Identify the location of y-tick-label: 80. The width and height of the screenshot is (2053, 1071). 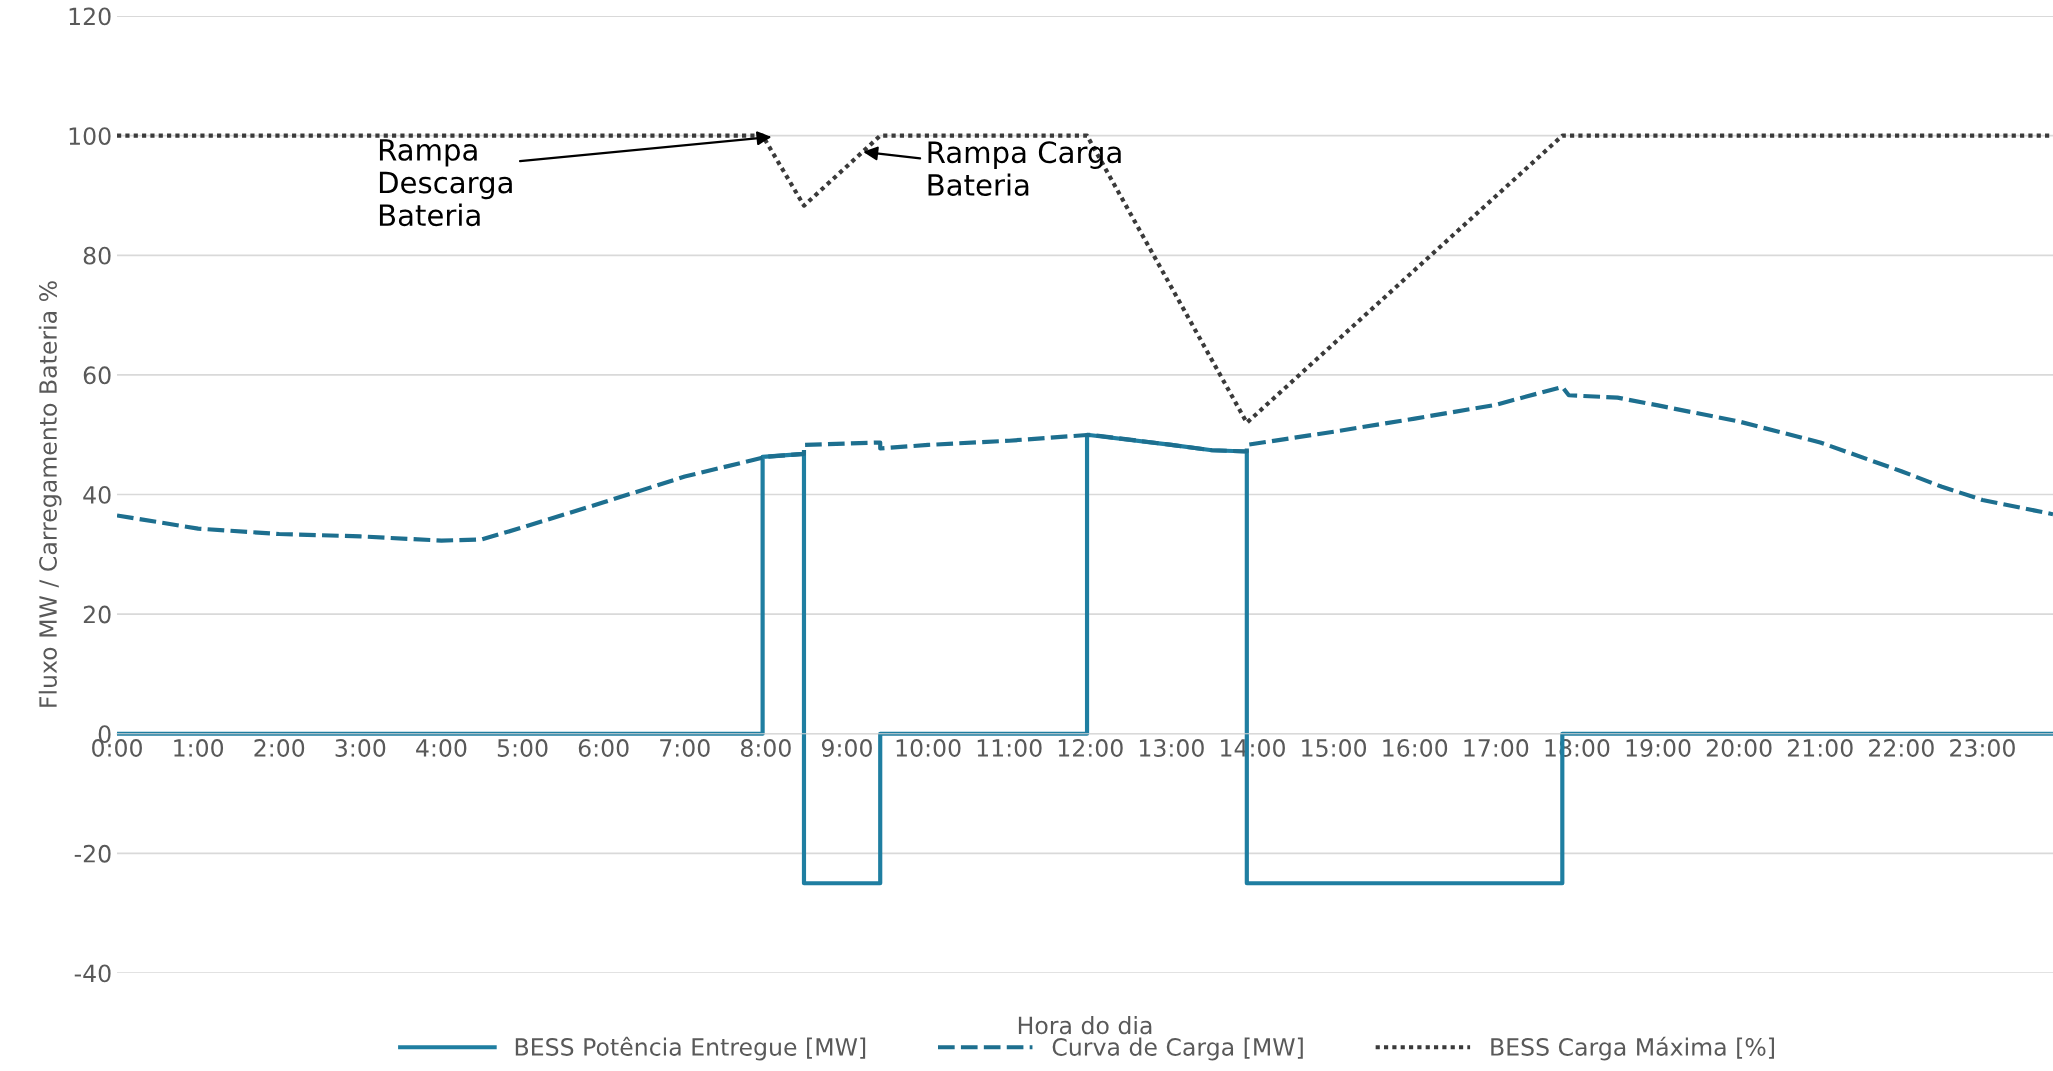
(97, 255).